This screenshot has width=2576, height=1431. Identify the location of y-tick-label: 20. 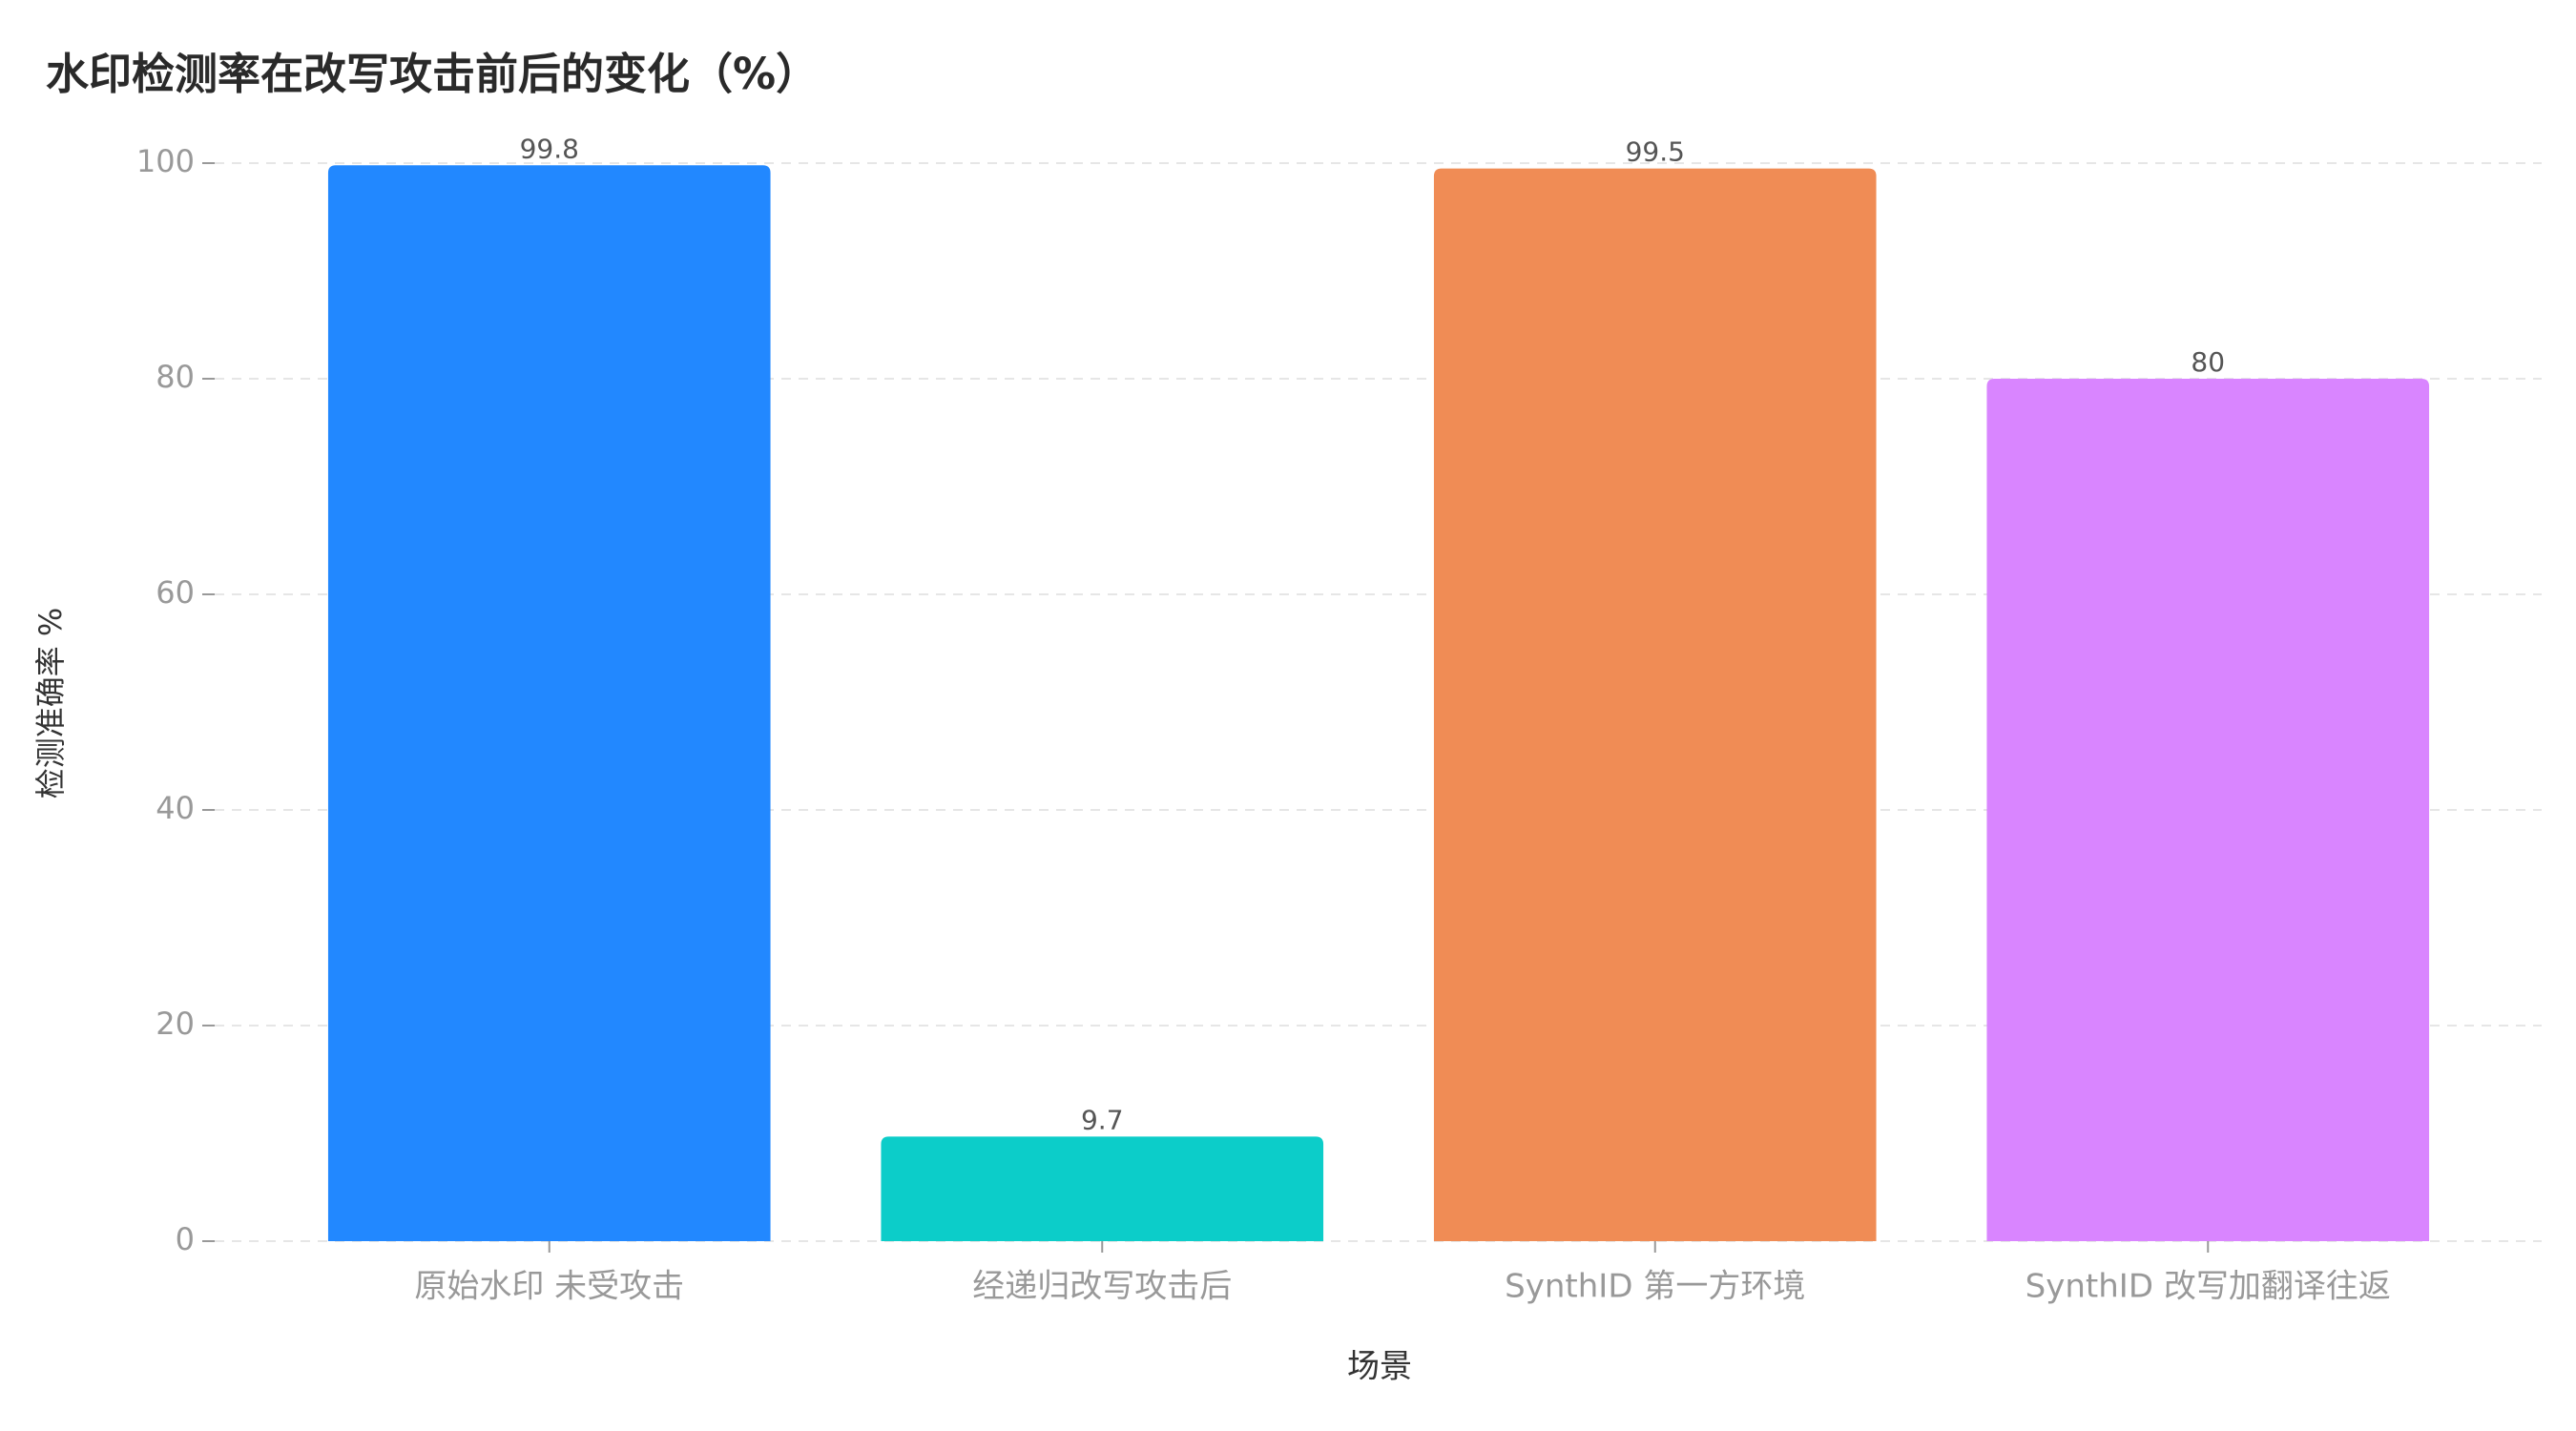
(175, 1024).